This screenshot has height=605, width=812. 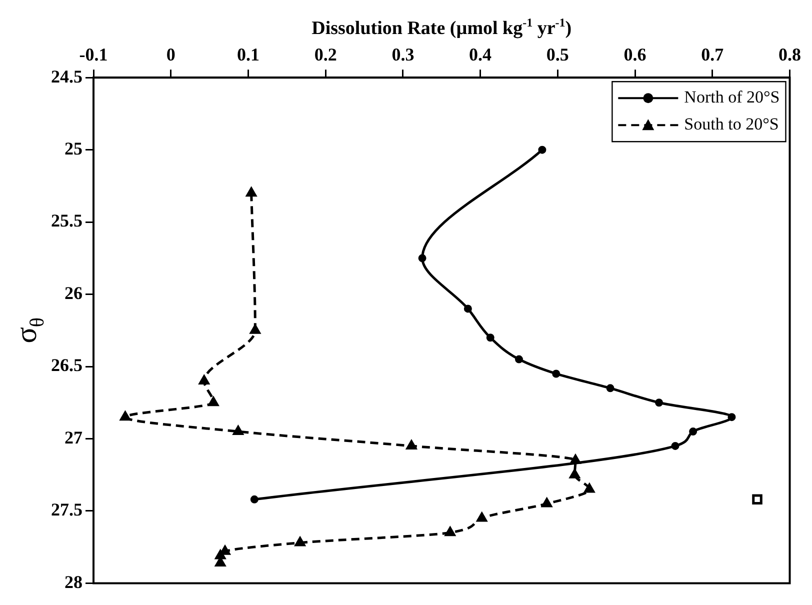 What do you see at coordinates (73, 437) in the screenshot?
I see `y-tick-label: 27` at bounding box center [73, 437].